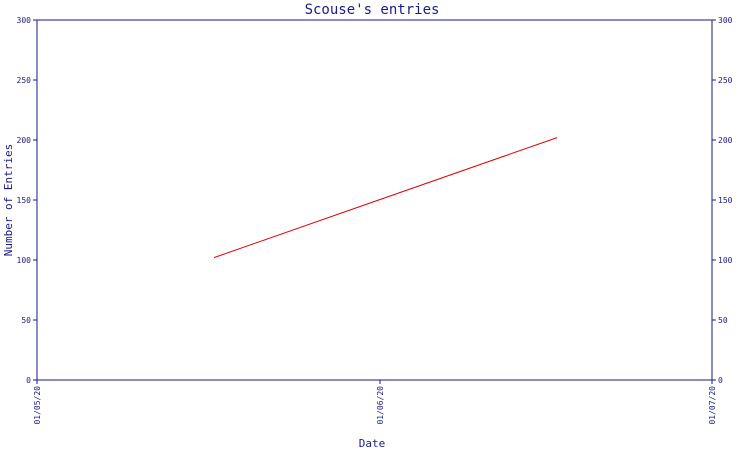 The image size is (750, 450). What do you see at coordinates (725, 80) in the screenshot?
I see `y-tick-label-right: 250` at bounding box center [725, 80].